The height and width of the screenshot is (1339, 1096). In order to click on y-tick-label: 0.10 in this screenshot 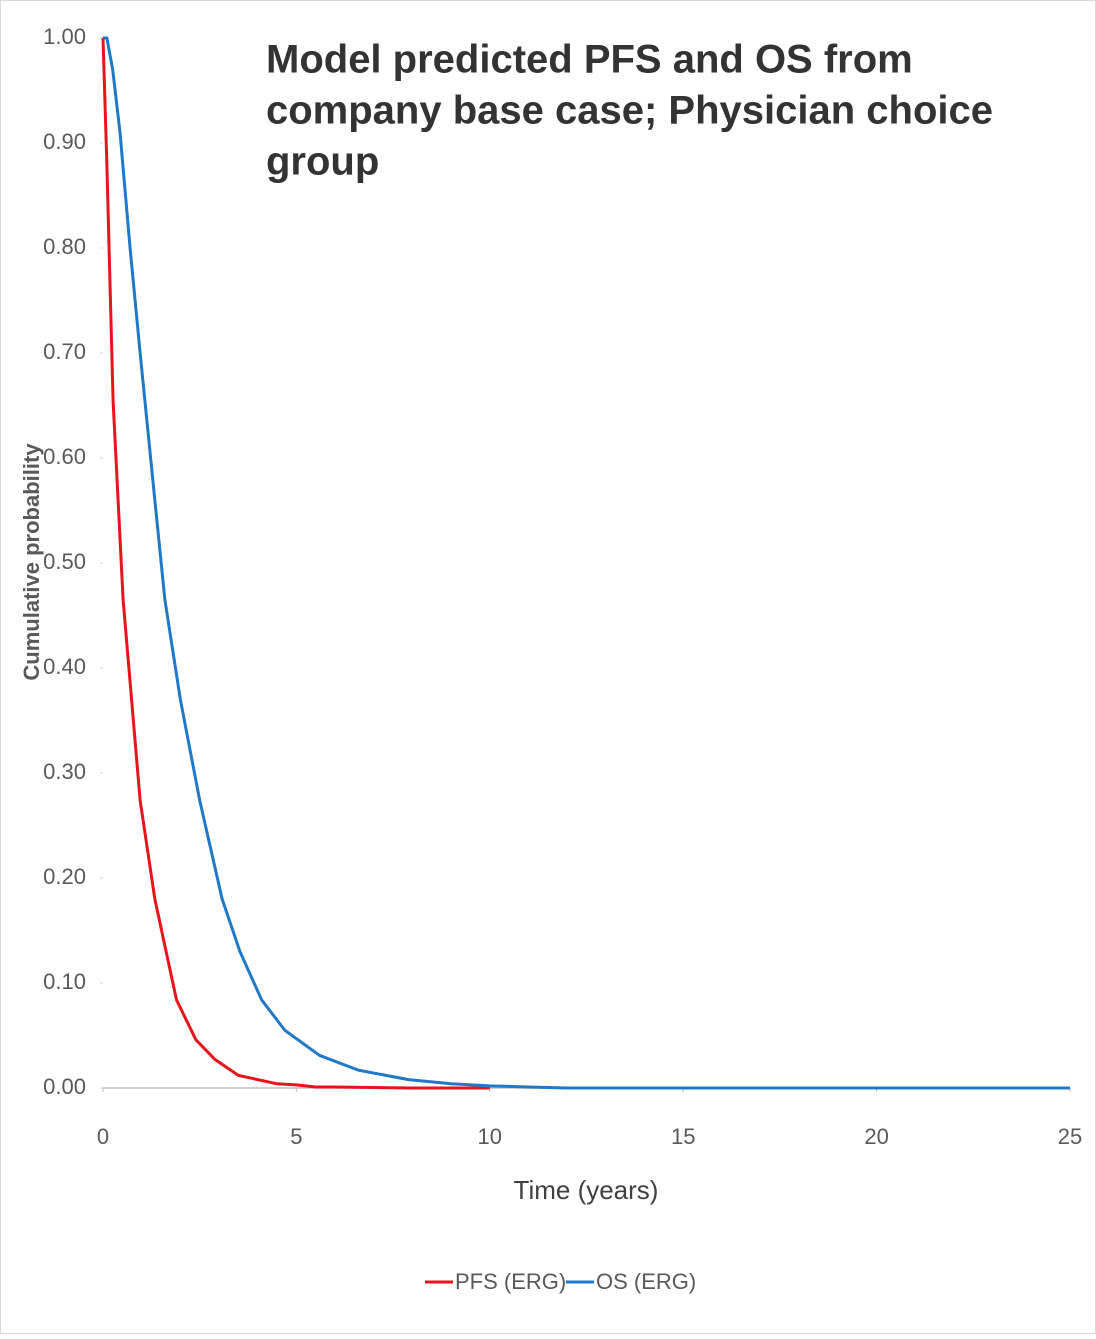, I will do `click(64, 981)`.